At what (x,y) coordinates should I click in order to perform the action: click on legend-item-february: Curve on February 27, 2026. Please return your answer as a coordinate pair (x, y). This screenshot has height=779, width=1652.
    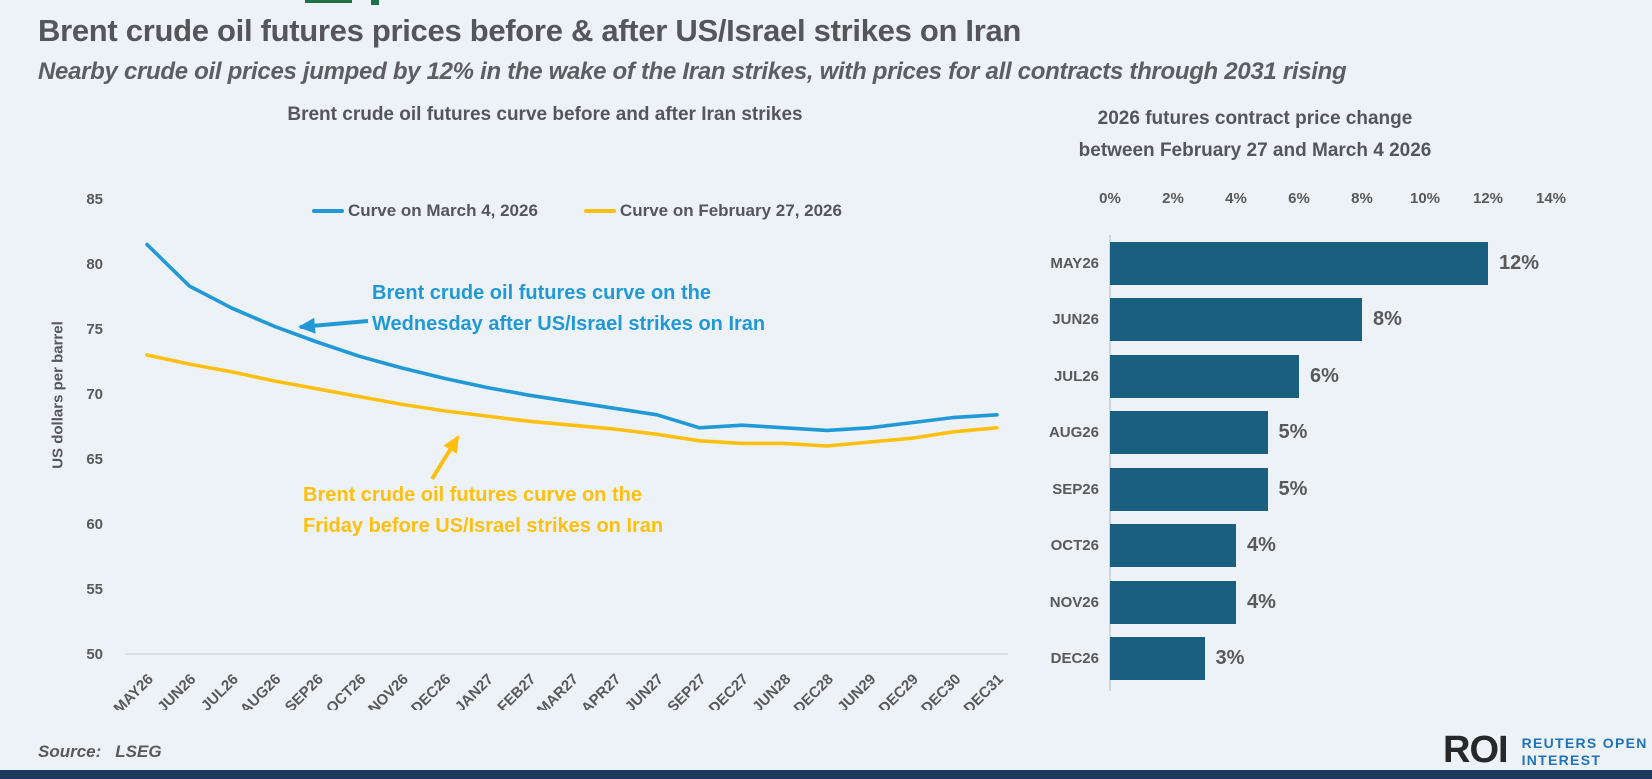
    Looking at the image, I should click on (712, 211).